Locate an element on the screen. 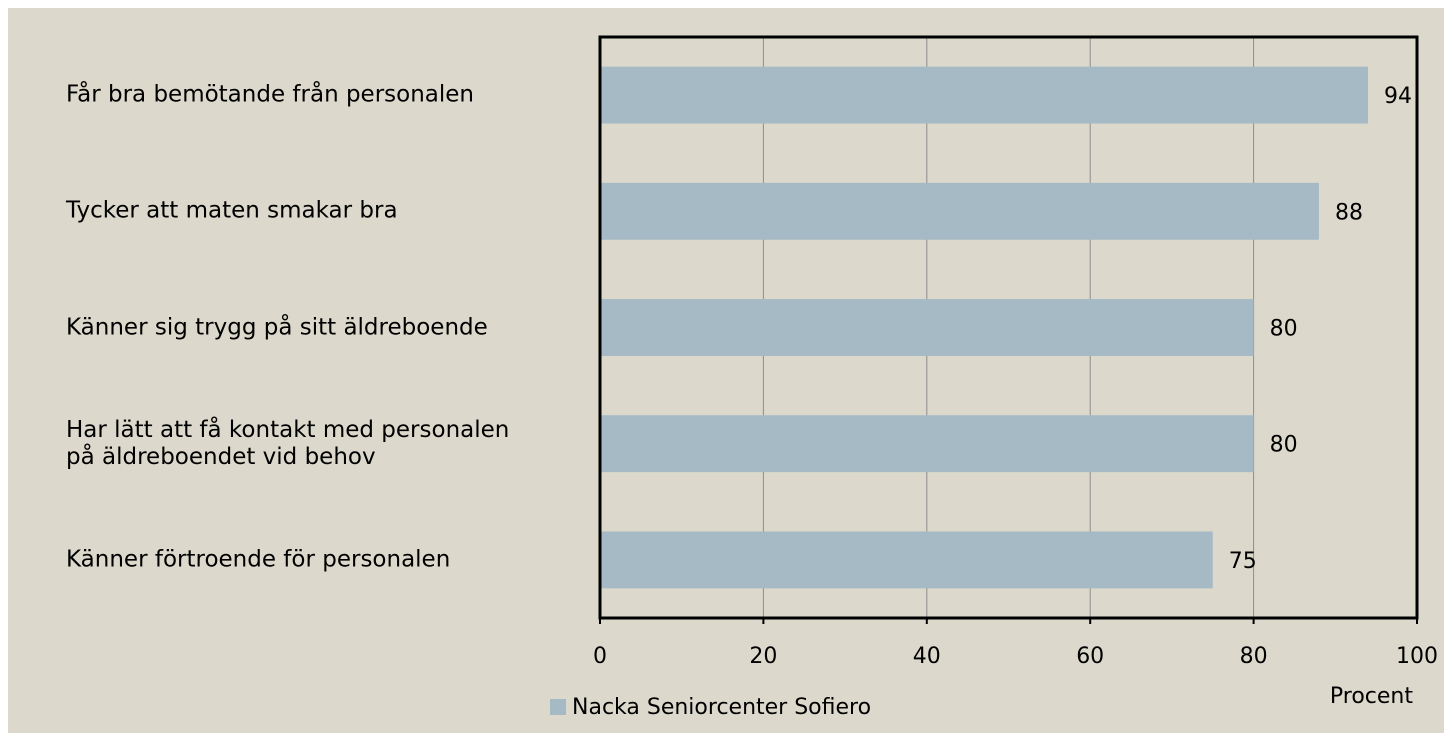 The width and height of the screenshot is (1452, 741). x-axis-label: Procent is located at coordinates (1371, 696).